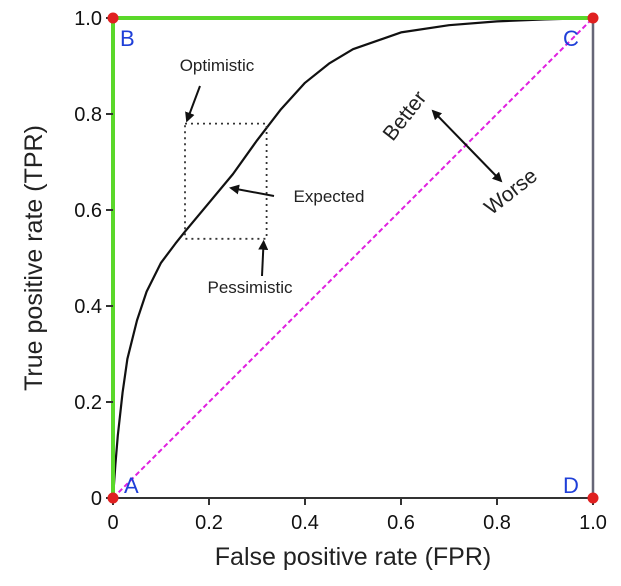  I want to click on corner-point-c, so click(593, 18).